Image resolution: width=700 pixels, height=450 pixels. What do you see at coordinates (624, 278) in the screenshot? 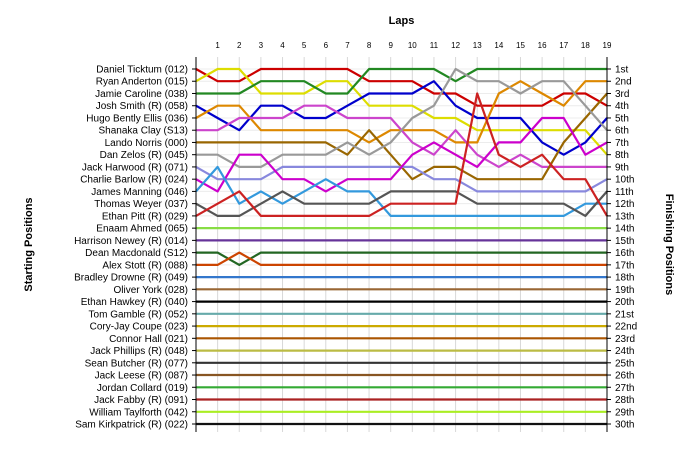
I see `finishing-position-label: 18th` at bounding box center [624, 278].